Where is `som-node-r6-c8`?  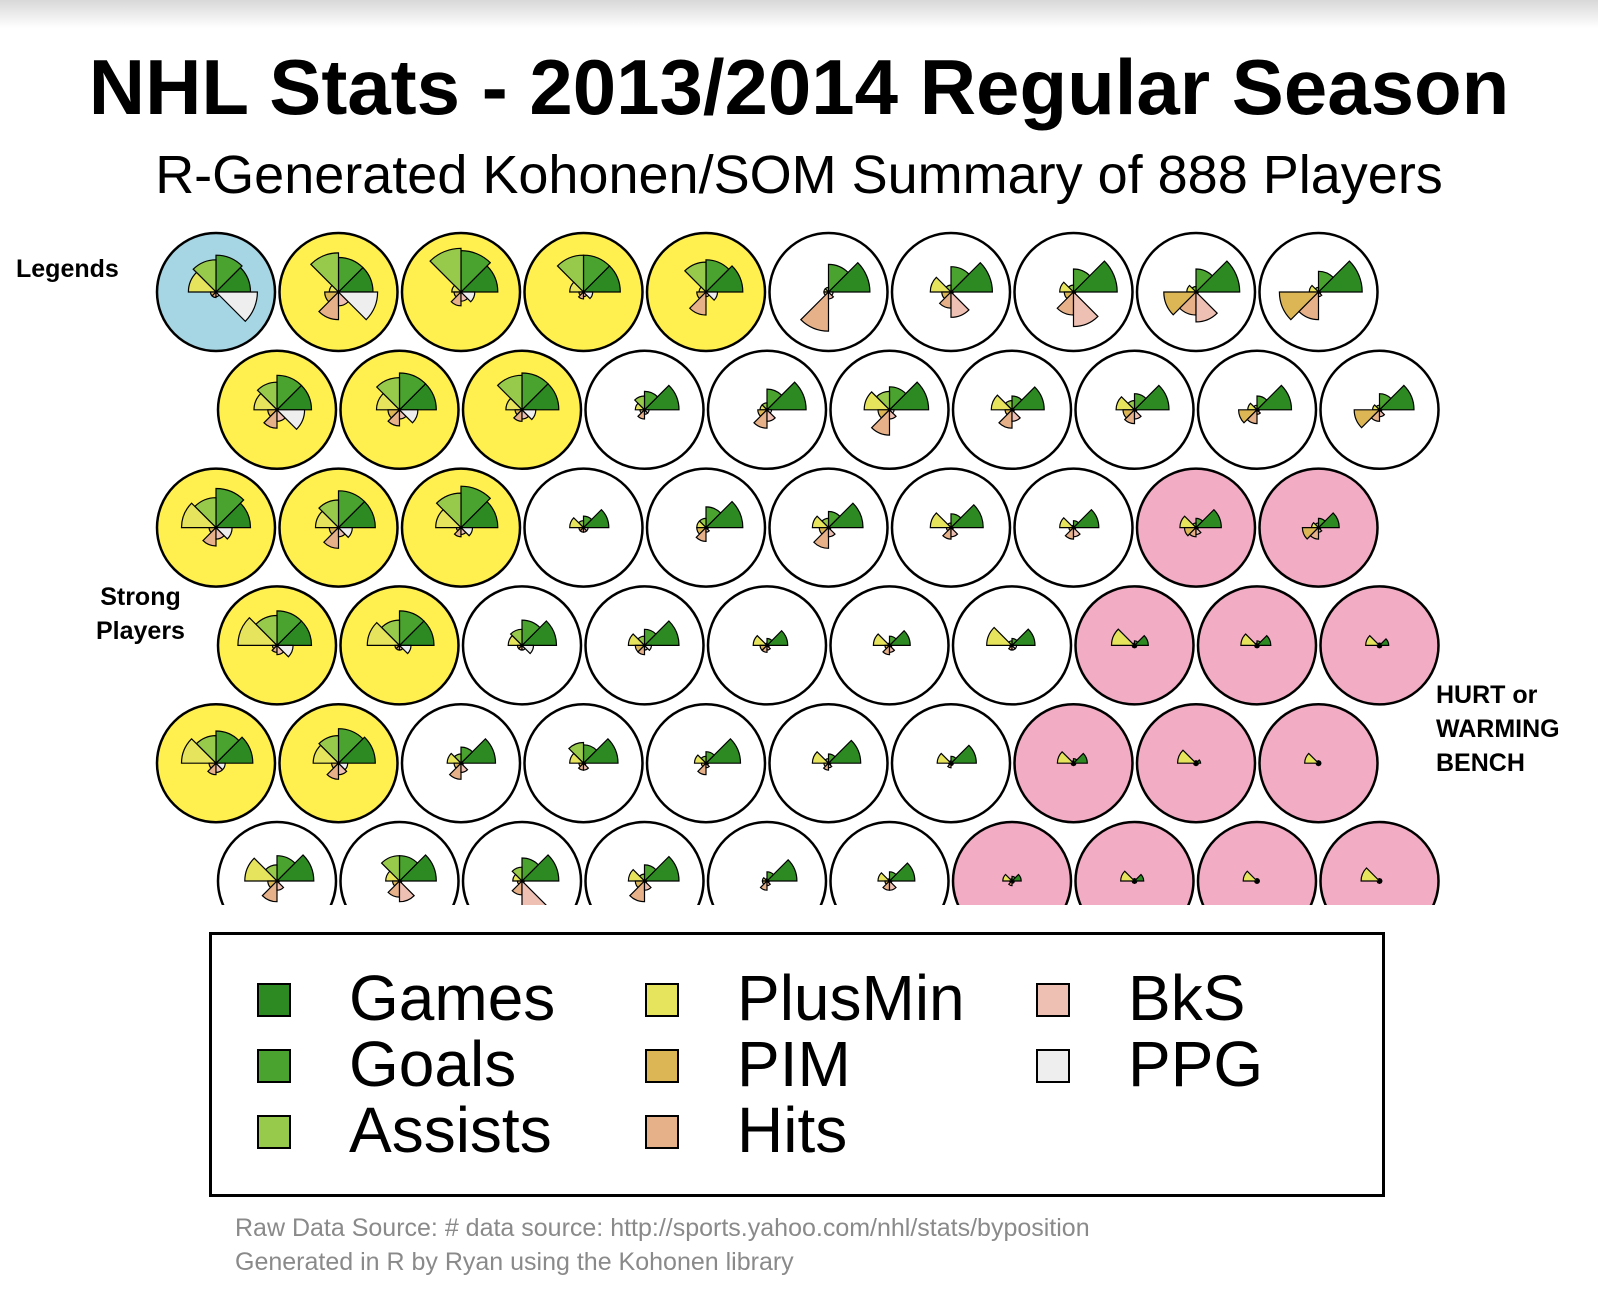
som-node-r6-c8 is located at coordinates (1134, 862).